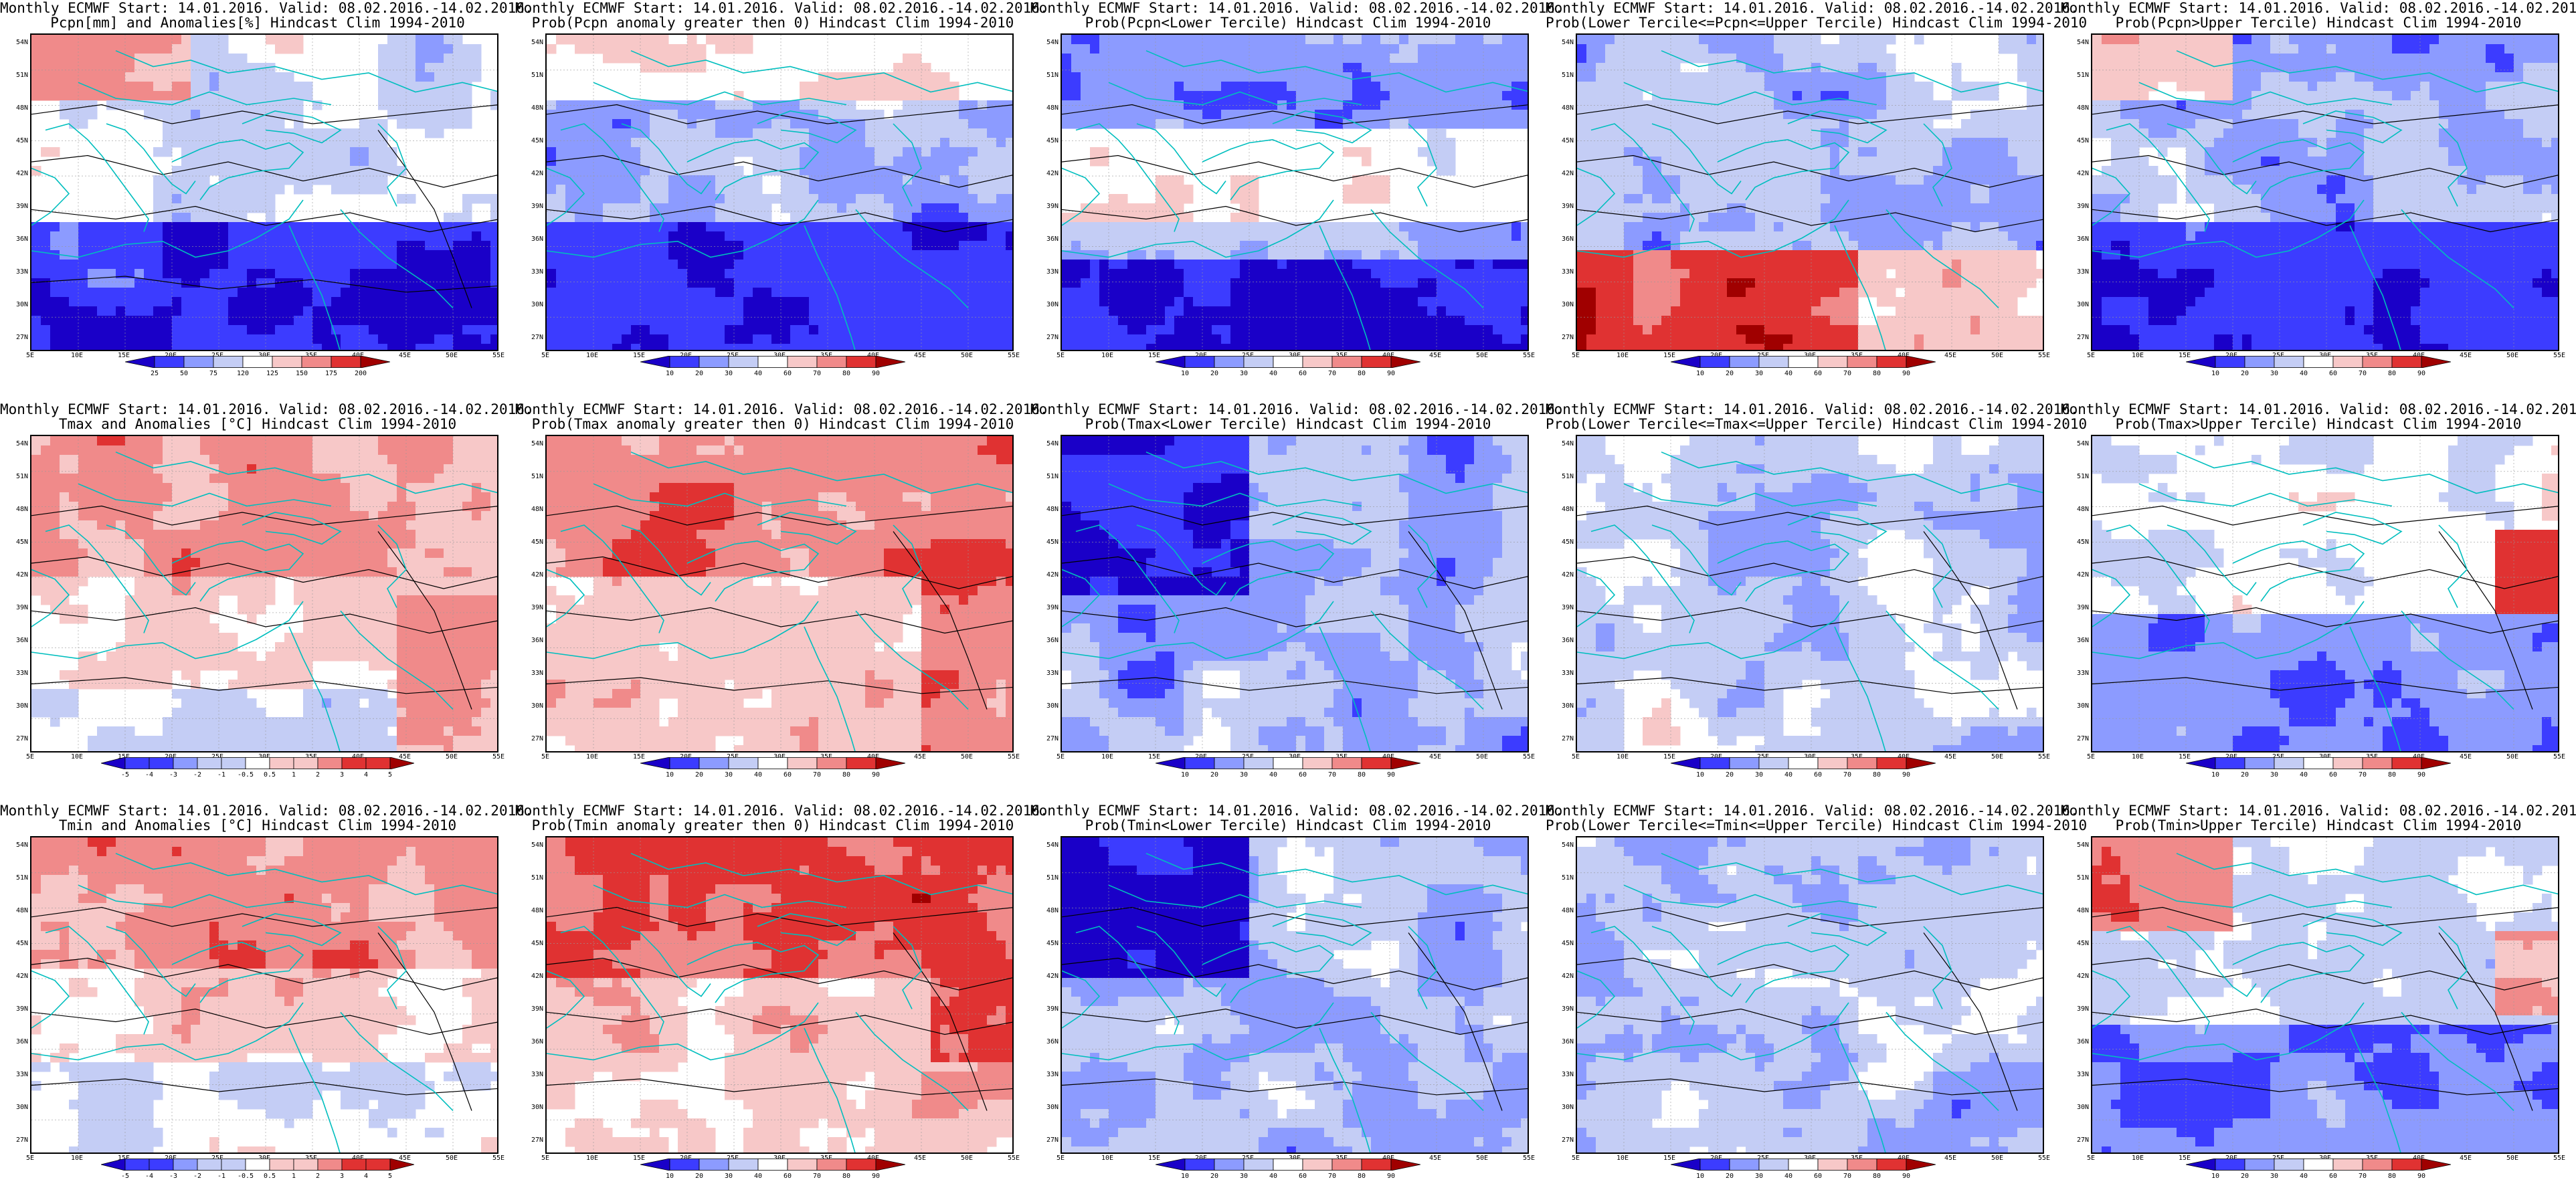 The image size is (2576, 1204). Describe the element at coordinates (125, 1176) in the screenshot. I see `colorbar-tick-label: -5` at that location.